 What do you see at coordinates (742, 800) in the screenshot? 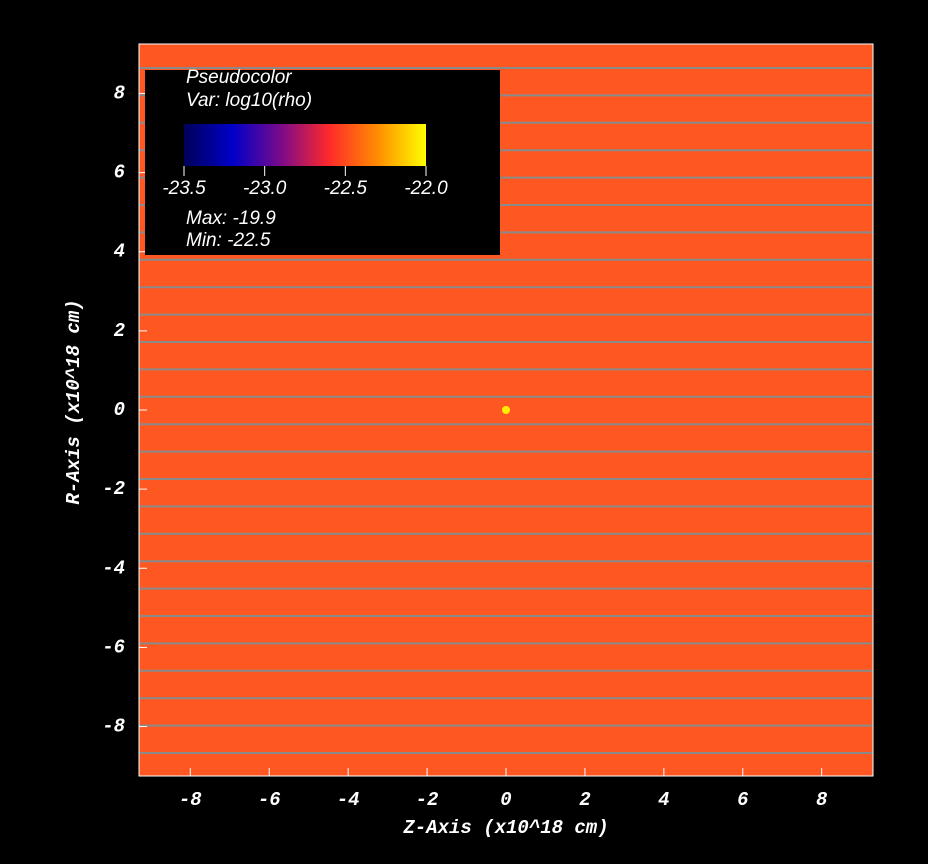
I see `x-tick-label: 6` at bounding box center [742, 800].